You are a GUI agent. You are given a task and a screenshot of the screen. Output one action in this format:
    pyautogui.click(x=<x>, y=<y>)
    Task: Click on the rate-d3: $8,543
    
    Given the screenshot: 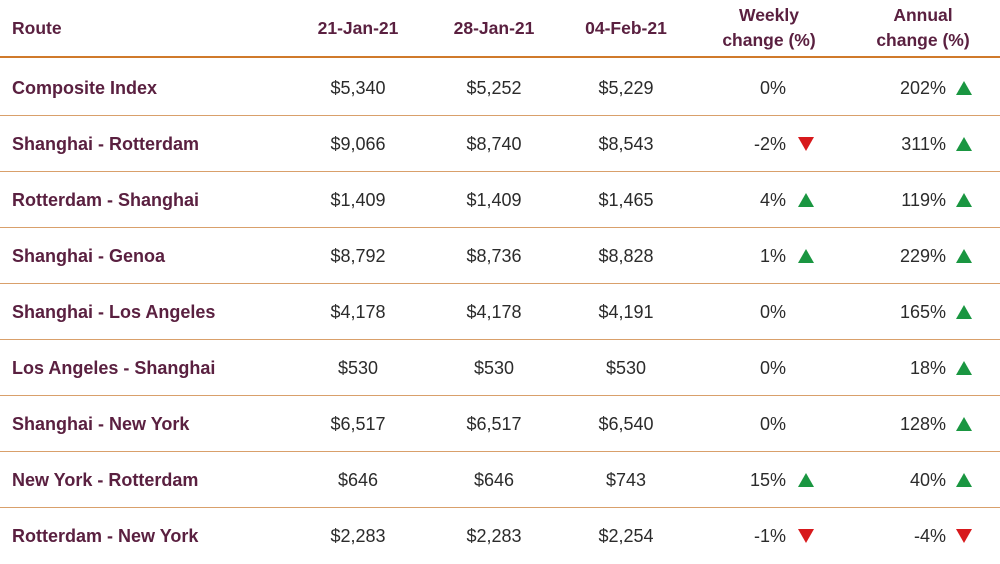 What is the action you would take?
    pyautogui.click(x=626, y=143)
    